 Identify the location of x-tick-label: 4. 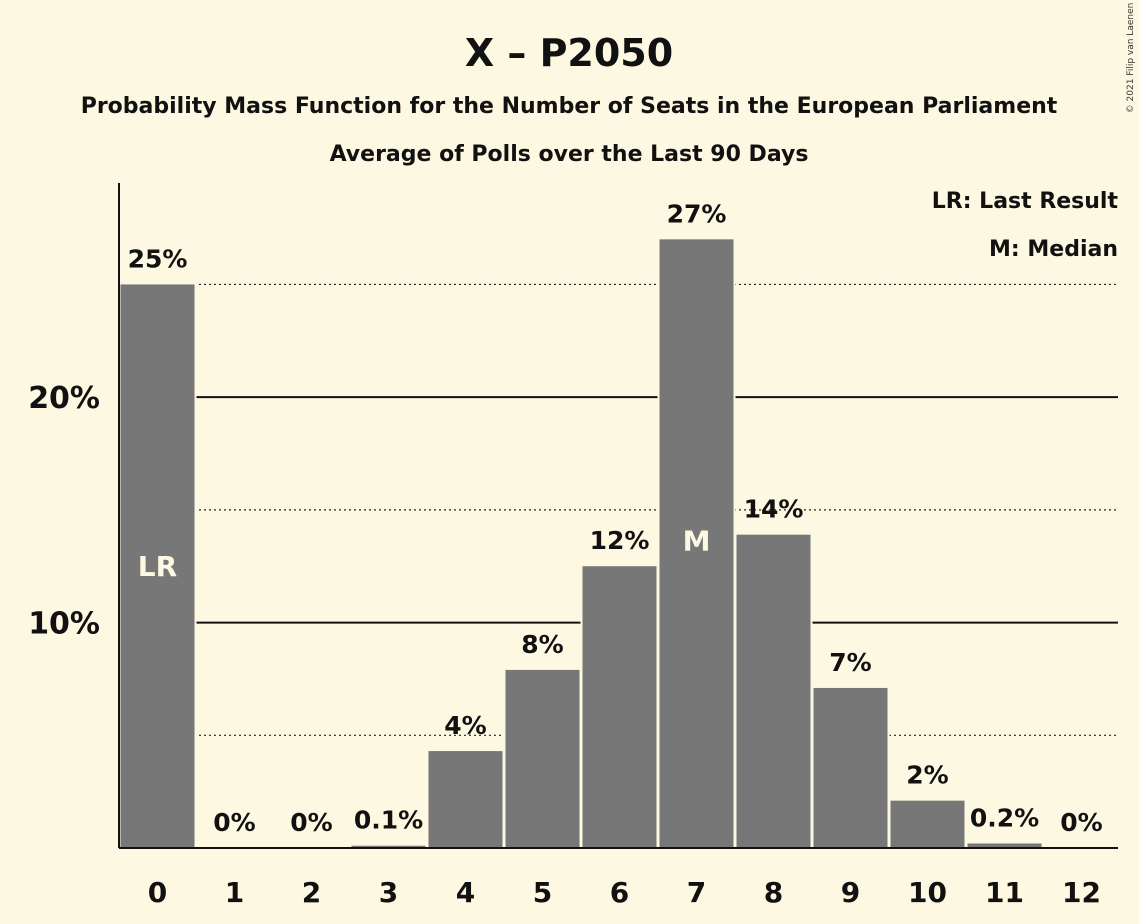
(465, 892).